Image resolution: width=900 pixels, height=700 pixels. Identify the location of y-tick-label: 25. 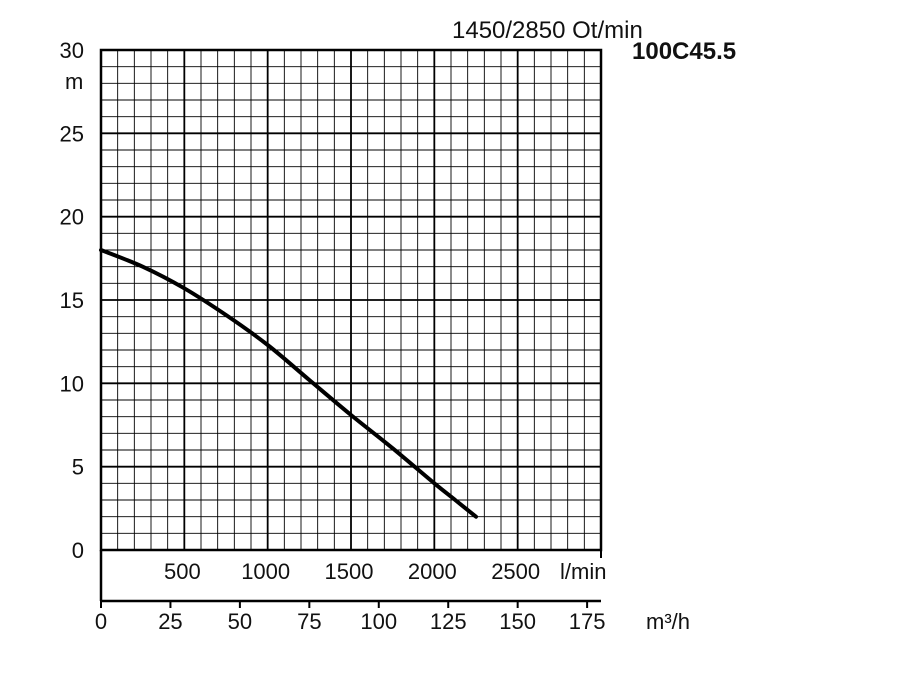
(72, 133).